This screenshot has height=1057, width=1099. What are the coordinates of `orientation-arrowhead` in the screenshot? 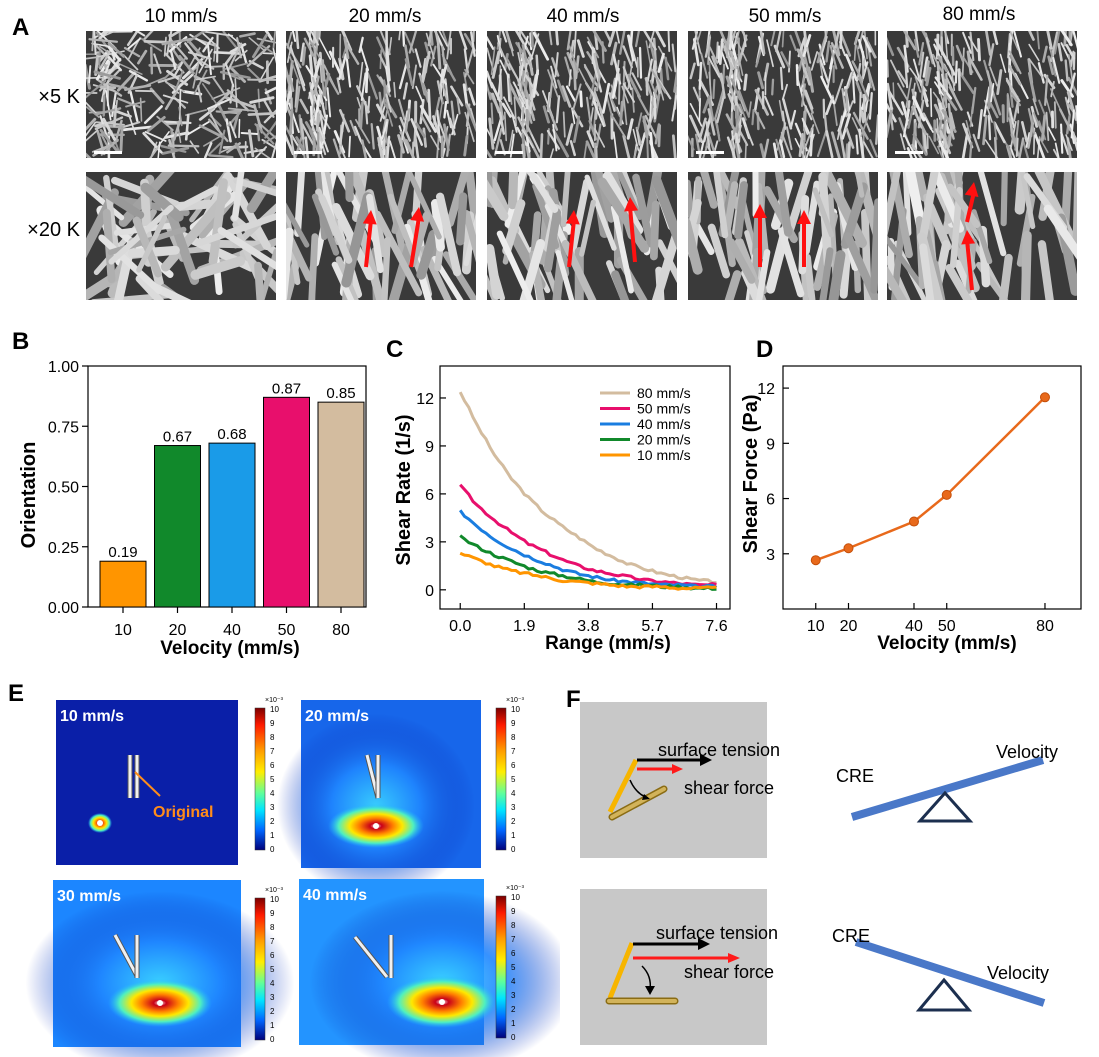 It's located at (369, 217).